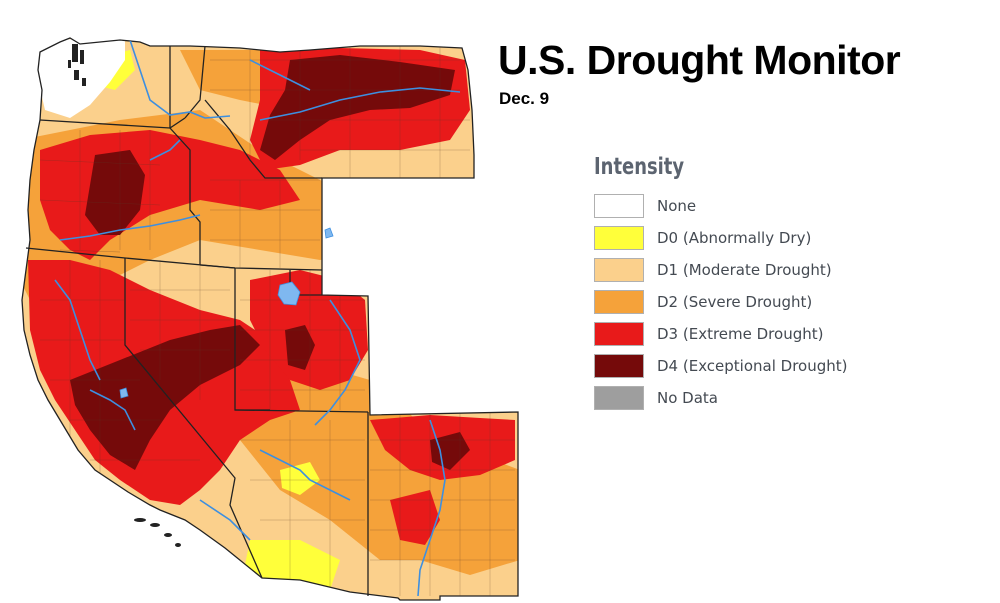  Describe the element at coordinates (677, 206) in the screenshot. I see `legend-label: None` at that location.